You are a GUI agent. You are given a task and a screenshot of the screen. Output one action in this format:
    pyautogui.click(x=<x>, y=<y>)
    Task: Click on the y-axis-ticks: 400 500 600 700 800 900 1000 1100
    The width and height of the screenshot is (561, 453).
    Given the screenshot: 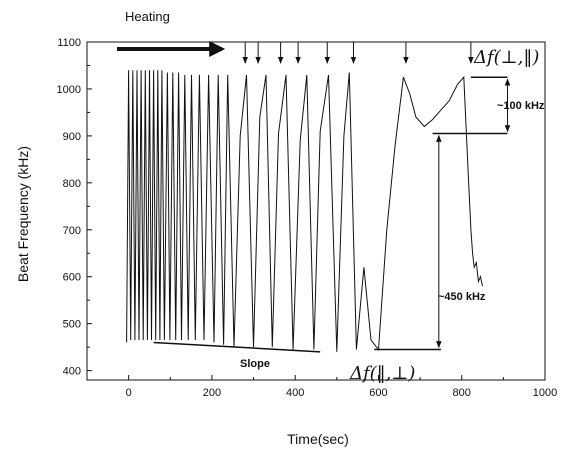 What is the action you would take?
    pyautogui.click(x=74, y=207)
    